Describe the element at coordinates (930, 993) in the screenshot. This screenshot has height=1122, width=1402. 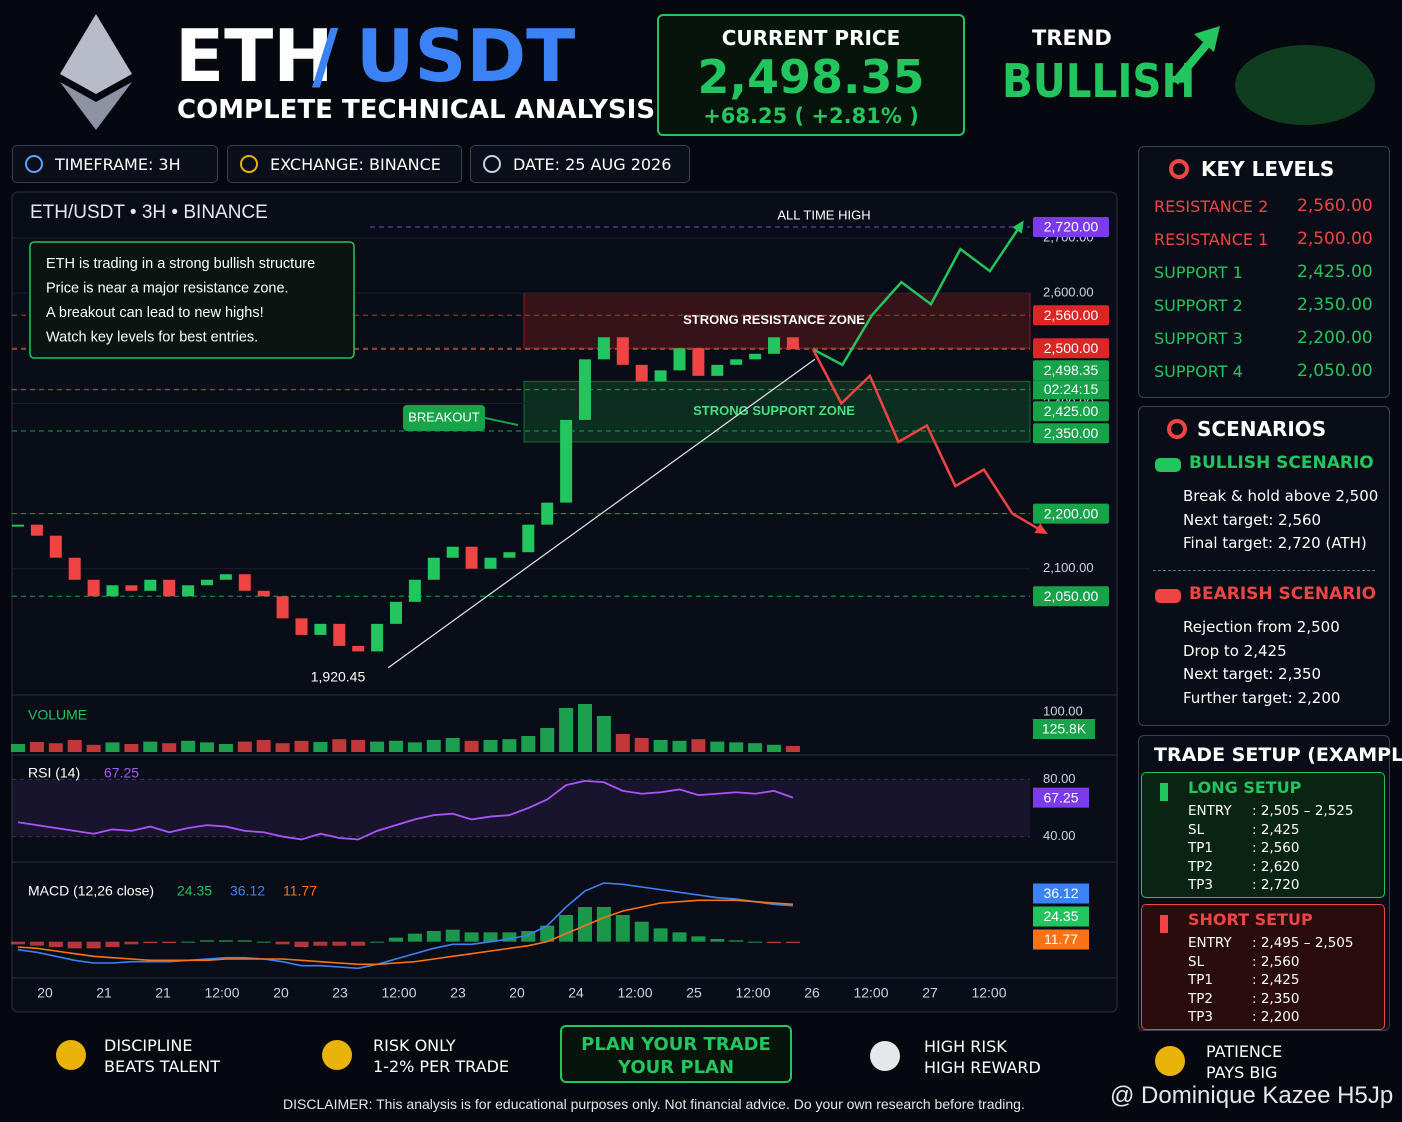
I see `x-tick-label: 27` at that location.